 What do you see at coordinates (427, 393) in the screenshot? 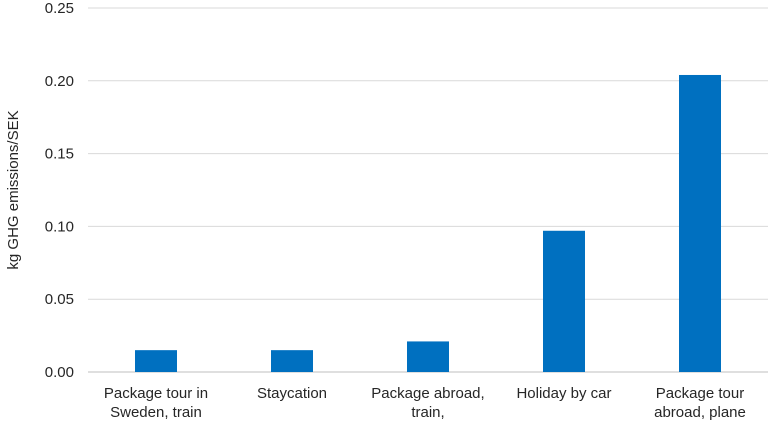
I see `x-category-label-line: Package abroad,` at bounding box center [427, 393].